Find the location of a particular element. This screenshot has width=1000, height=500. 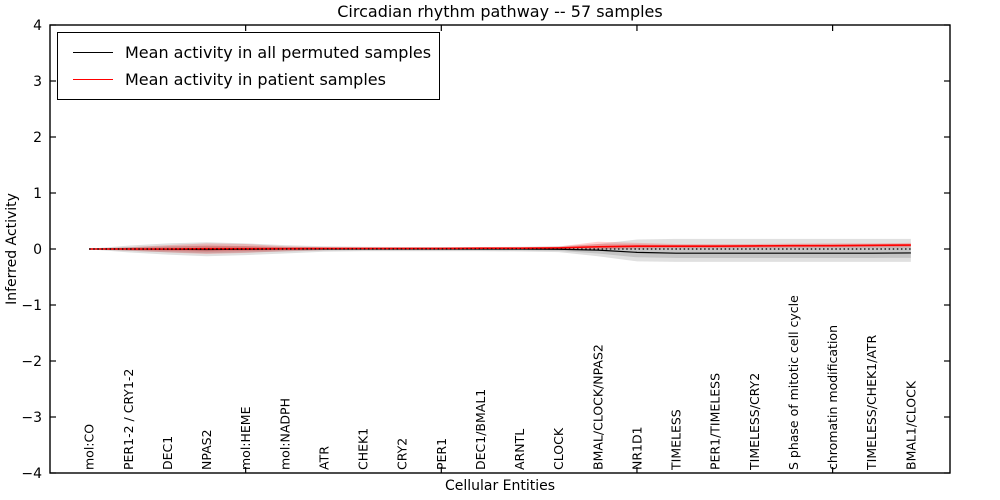

y-tick-label: −2 is located at coordinates (31, 362).